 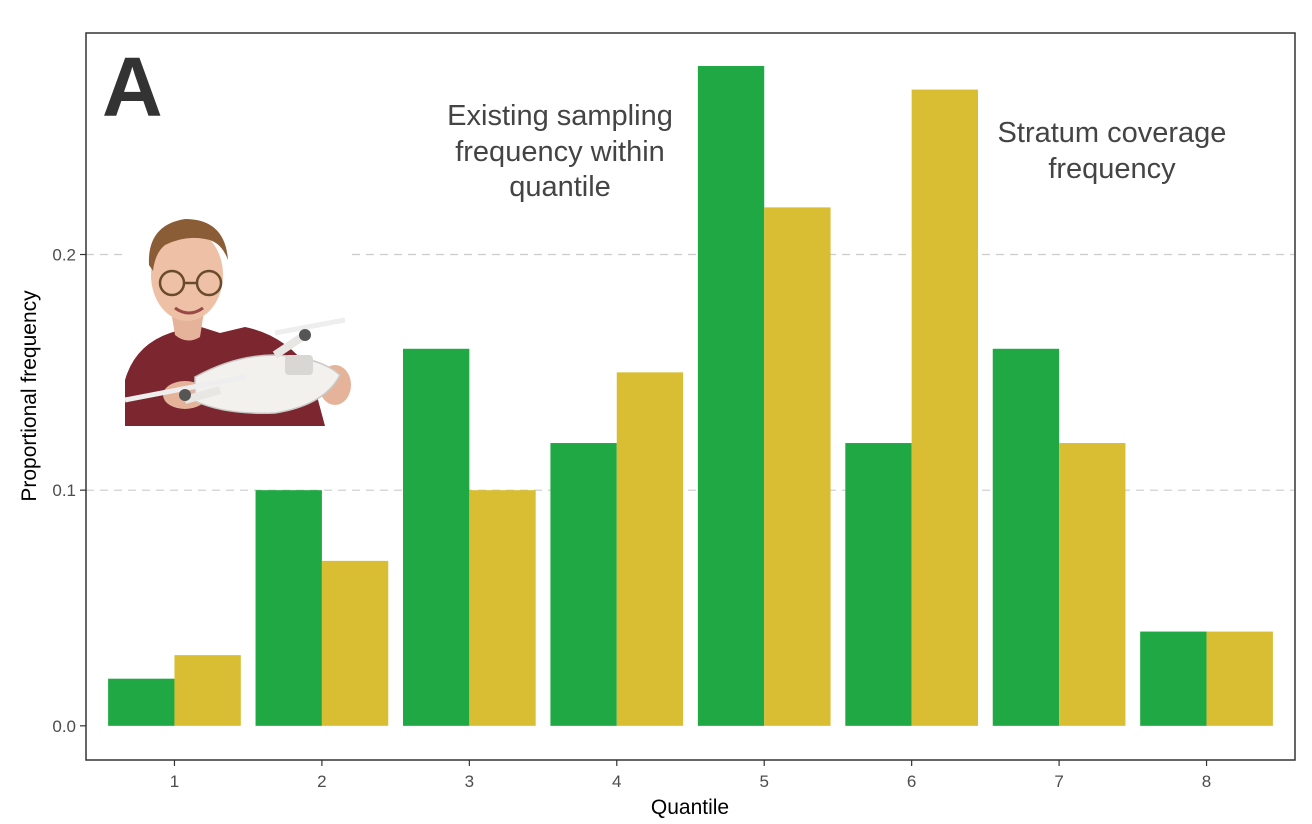 I want to click on bar-stratum-coverage-q6, so click(x=945, y=407).